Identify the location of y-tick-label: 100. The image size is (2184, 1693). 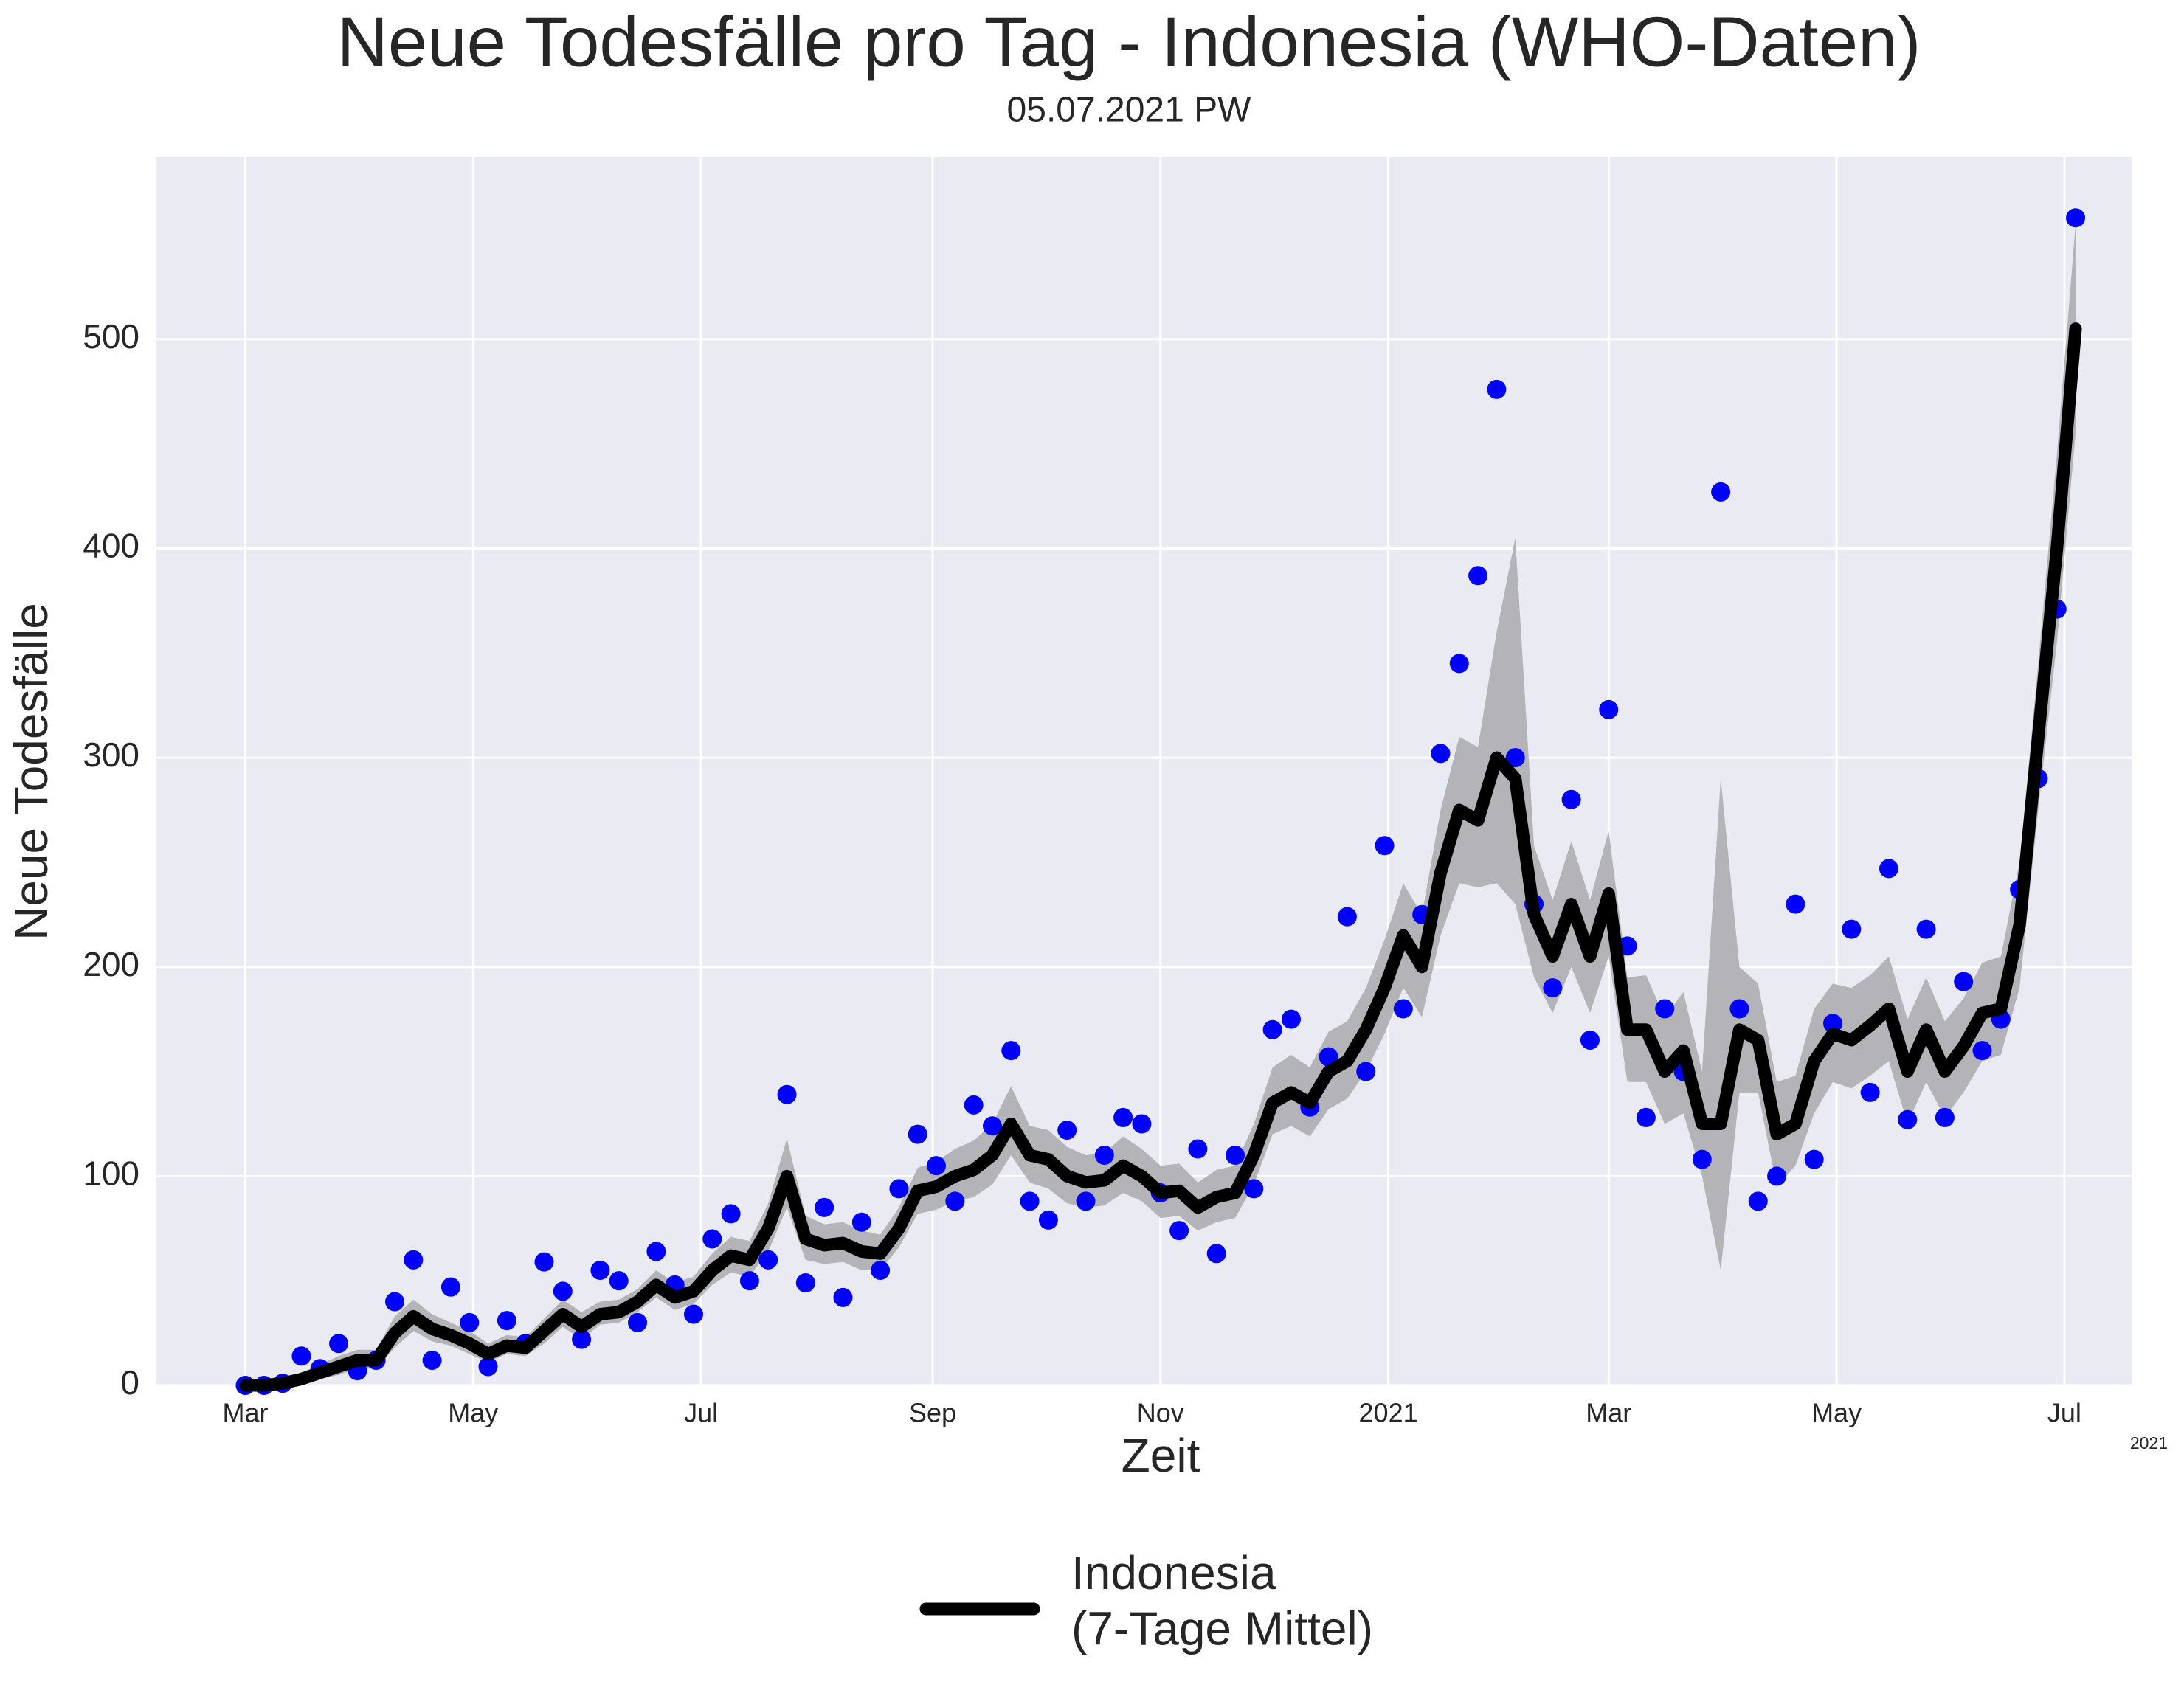
(111, 1173).